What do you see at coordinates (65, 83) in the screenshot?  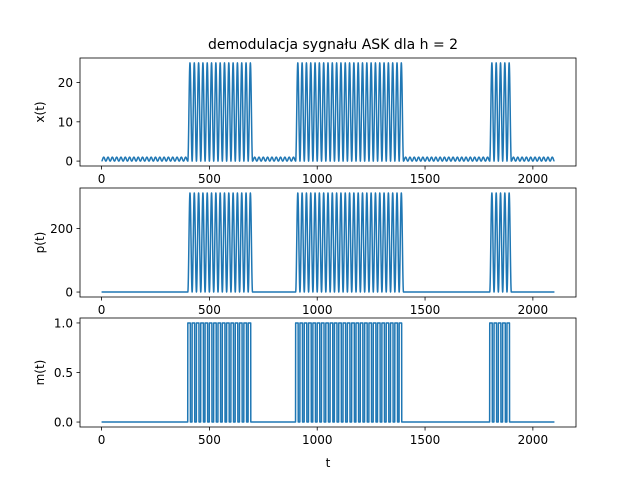 I see `y-tick-label: 20` at bounding box center [65, 83].